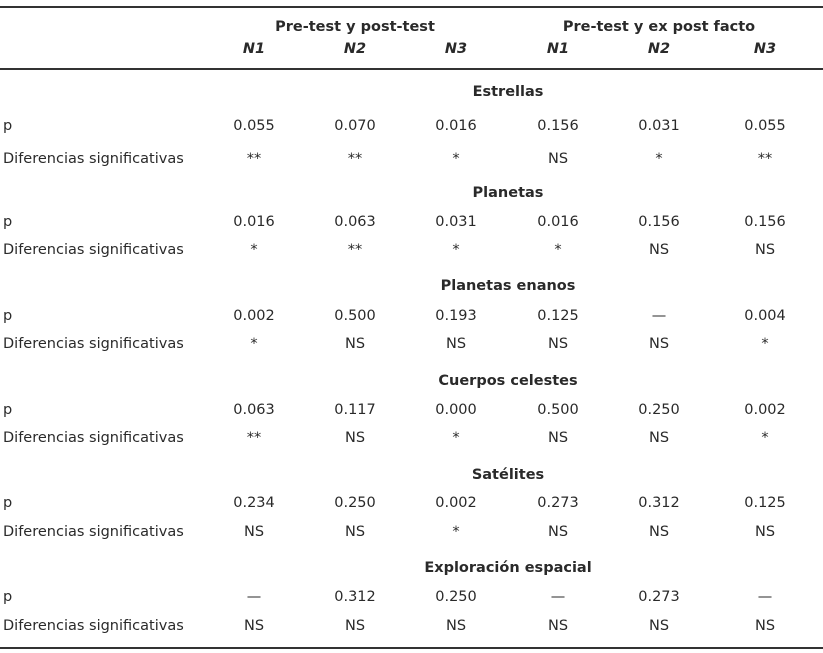  What do you see at coordinates (456, 315) in the screenshot?
I see `p-value-cell: 0.193` at bounding box center [456, 315].